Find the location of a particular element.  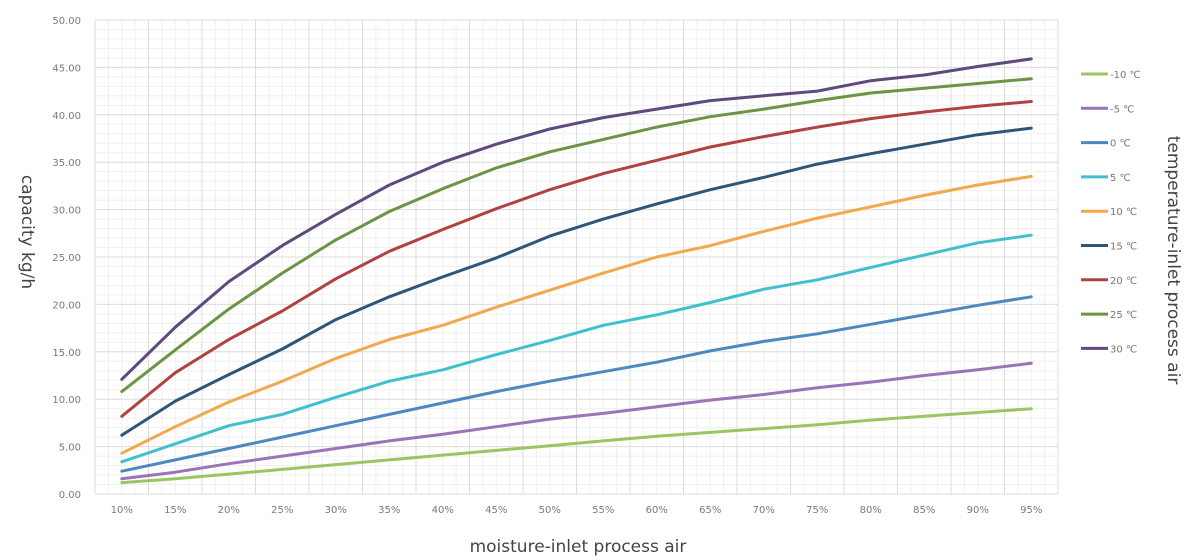

y-tick-label: 50.00 is located at coordinates (66, 21).